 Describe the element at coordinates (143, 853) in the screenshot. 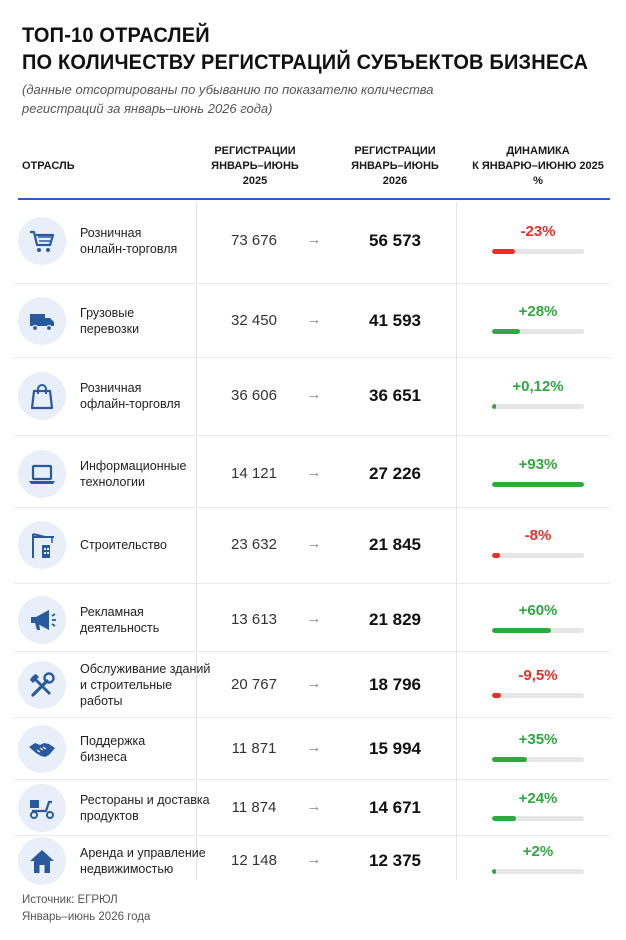

I see `industry-name-line: Аренда и управление` at that location.